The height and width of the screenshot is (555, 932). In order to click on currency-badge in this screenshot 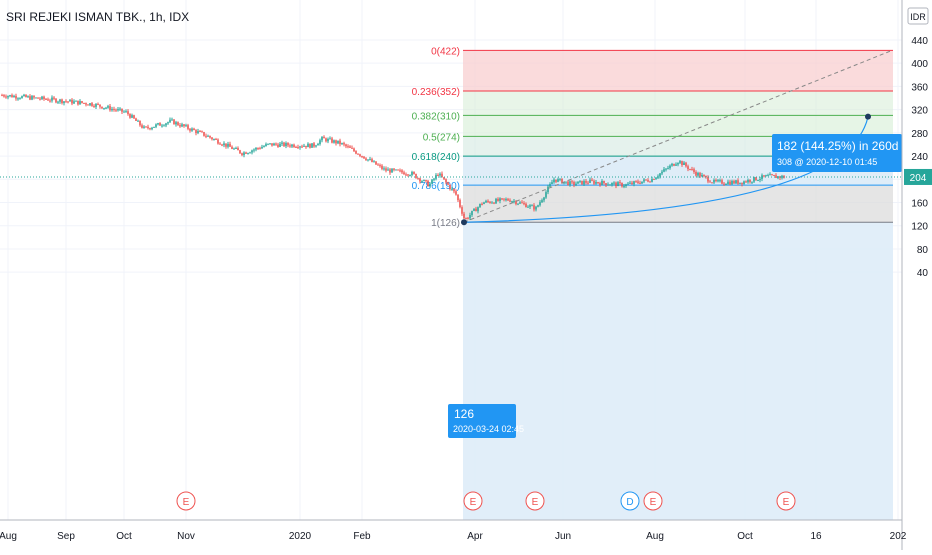, I will do `click(918, 16)`.